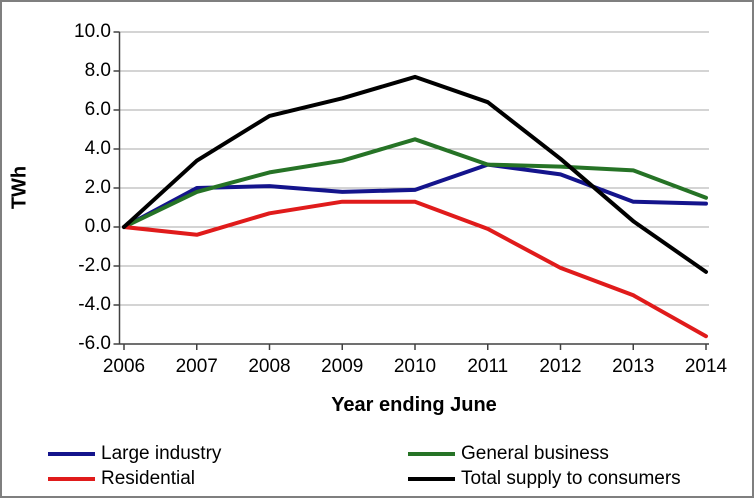 The width and height of the screenshot is (754, 498). What do you see at coordinates (97, 187) in the screenshot?
I see `y-tick-label: 2.0` at bounding box center [97, 187].